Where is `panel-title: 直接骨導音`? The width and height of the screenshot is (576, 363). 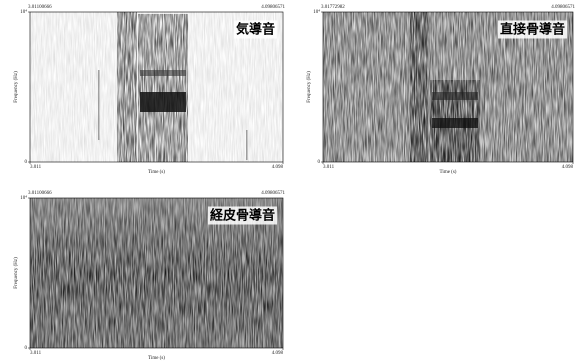 panel-title: 直接骨導音 is located at coordinates (532, 30).